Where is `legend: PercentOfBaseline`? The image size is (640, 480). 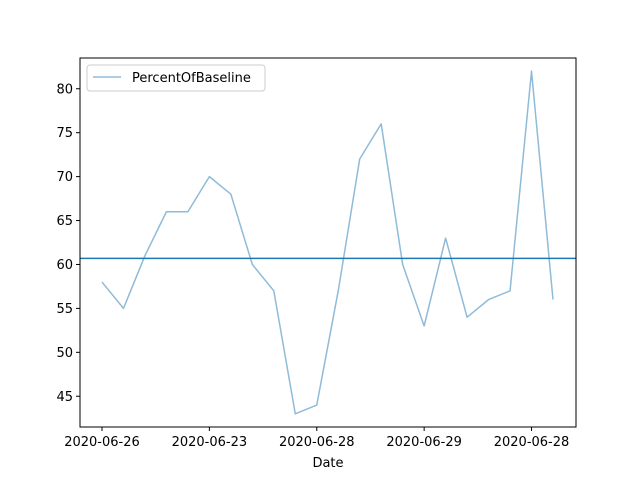 legend: PercentOfBaseline is located at coordinates (176, 78).